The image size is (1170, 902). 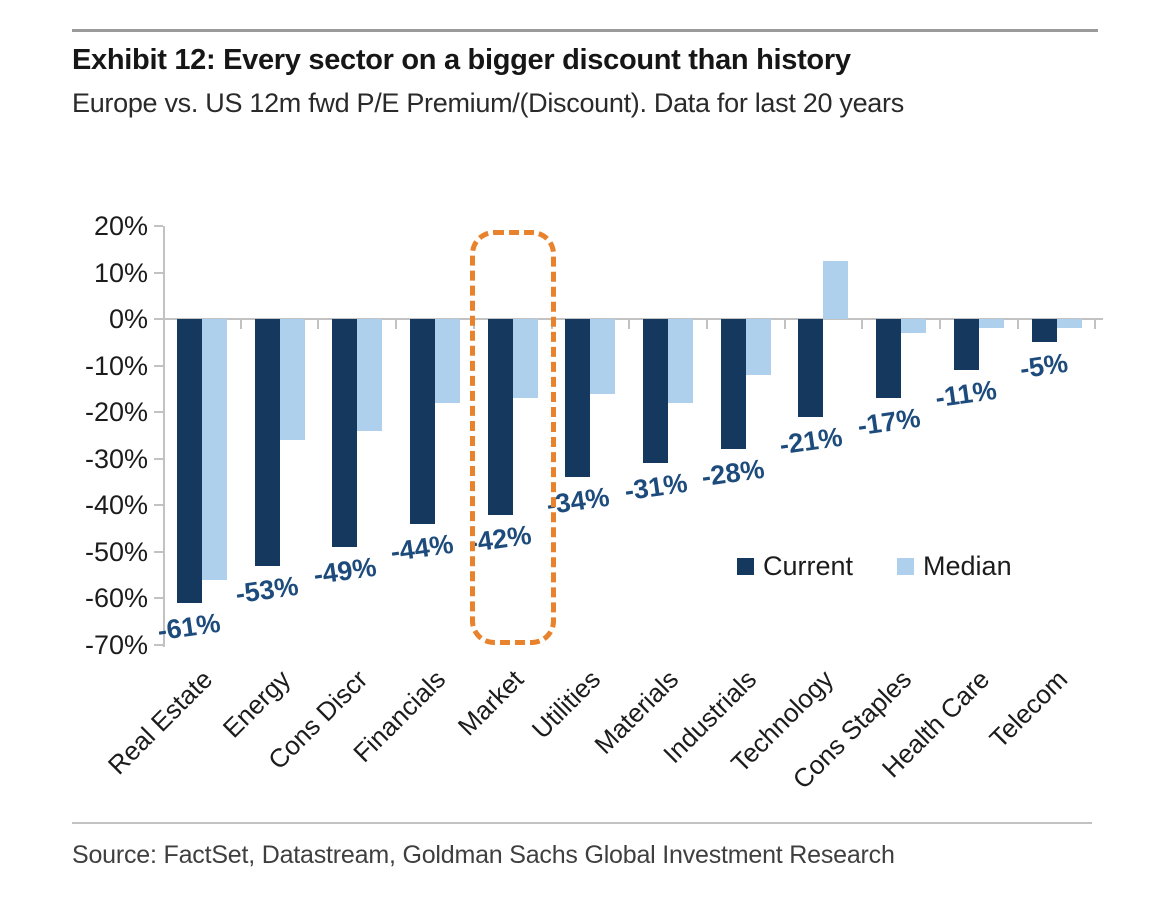 What do you see at coordinates (120, 272) in the screenshot?
I see `y-tick-label: 10%` at bounding box center [120, 272].